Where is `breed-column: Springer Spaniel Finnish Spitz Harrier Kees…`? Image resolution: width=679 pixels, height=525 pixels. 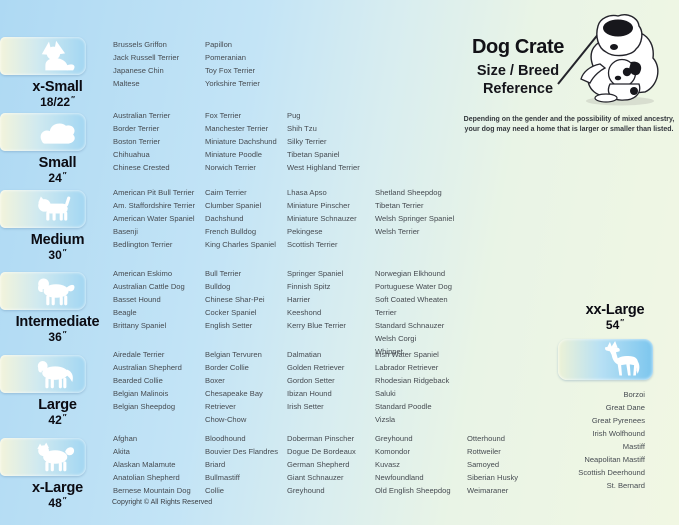 breed-column: Springer Spaniel Finnish Spitz Harrier Kees… is located at coordinates (331, 299).